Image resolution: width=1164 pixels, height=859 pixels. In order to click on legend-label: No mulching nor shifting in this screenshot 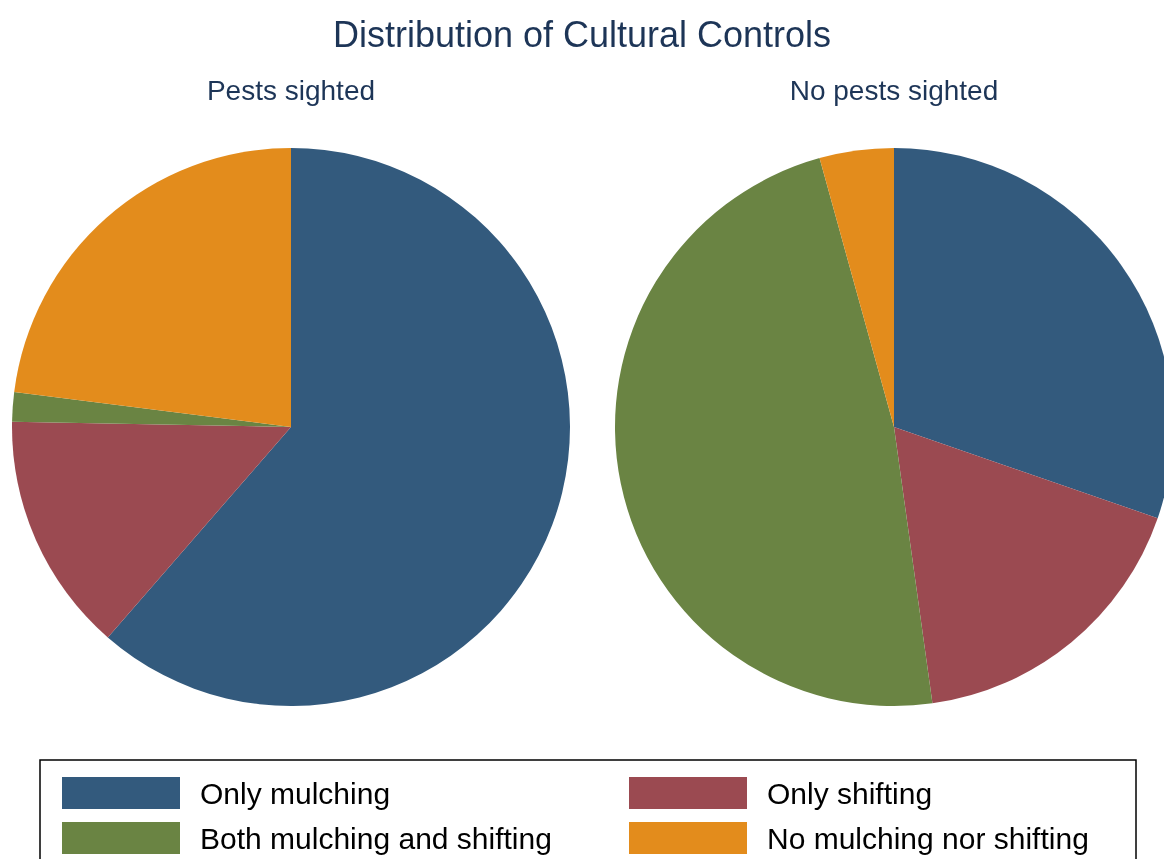, I will do `click(928, 838)`.